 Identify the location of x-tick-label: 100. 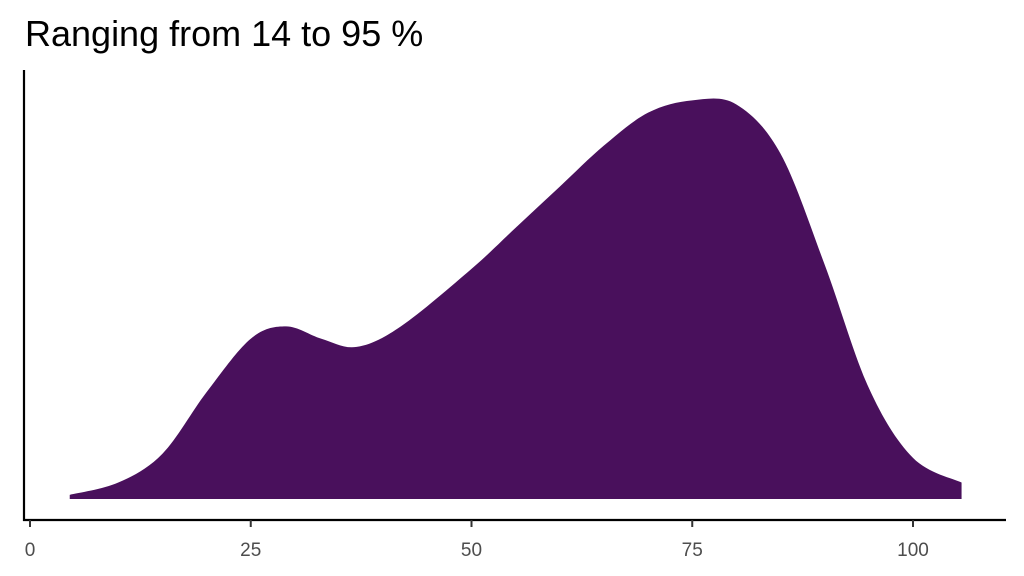
(913, 550).